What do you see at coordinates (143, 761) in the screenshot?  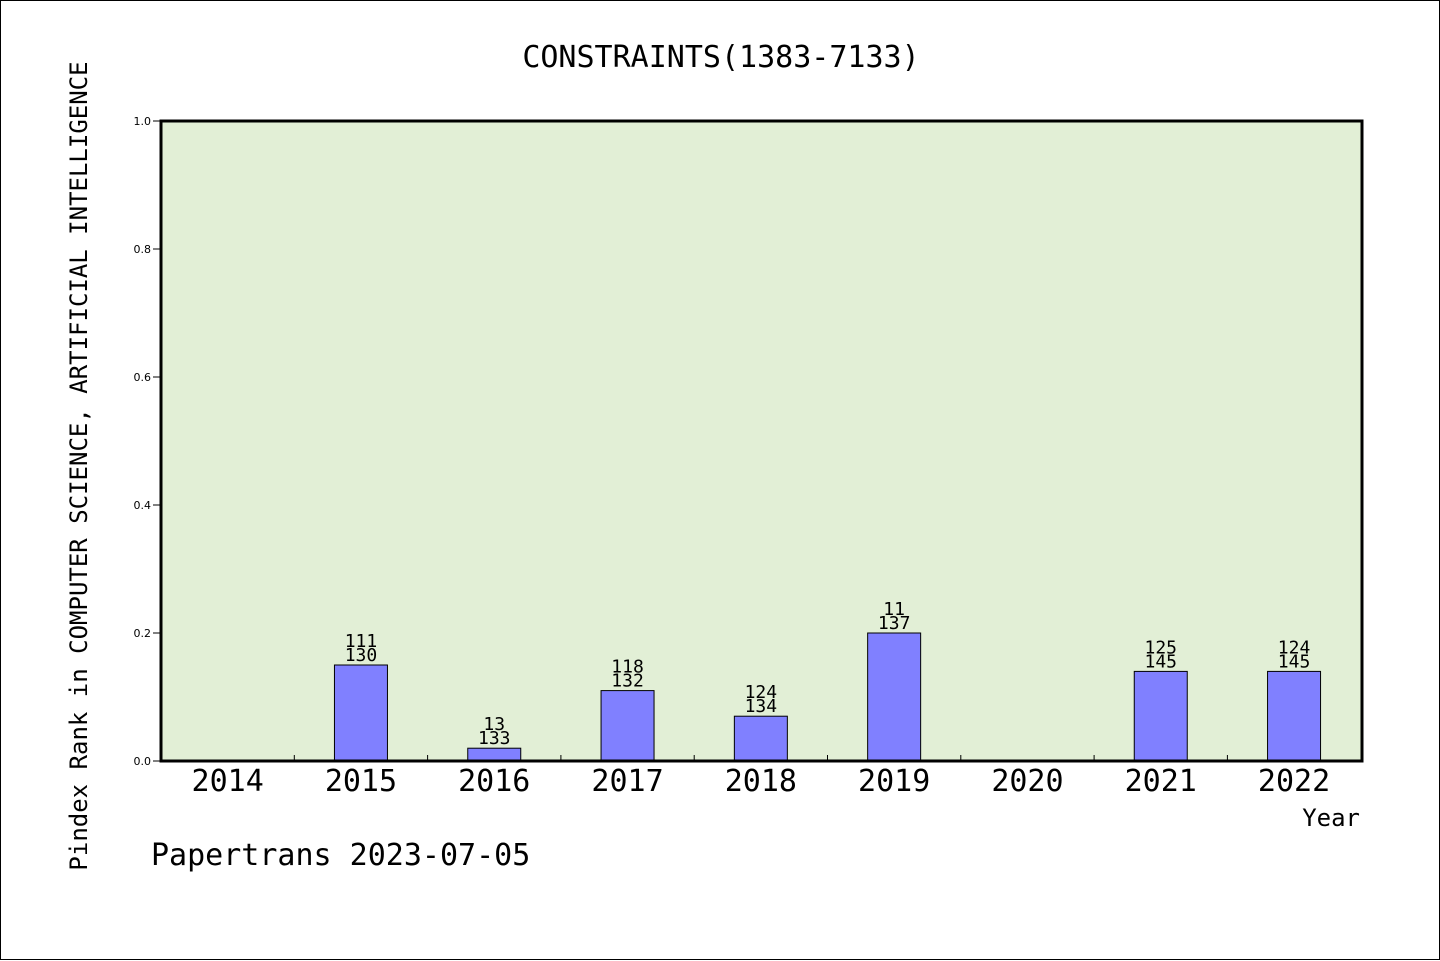 I see `y-tick-label-0: 0.0` at bounding box center [143, 761].